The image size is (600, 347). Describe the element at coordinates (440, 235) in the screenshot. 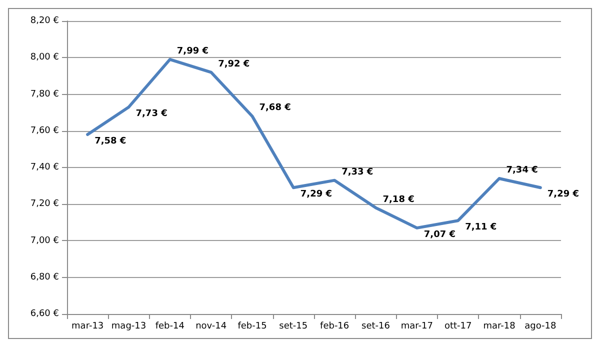

I see `data-label: 7,07 €` at that location.